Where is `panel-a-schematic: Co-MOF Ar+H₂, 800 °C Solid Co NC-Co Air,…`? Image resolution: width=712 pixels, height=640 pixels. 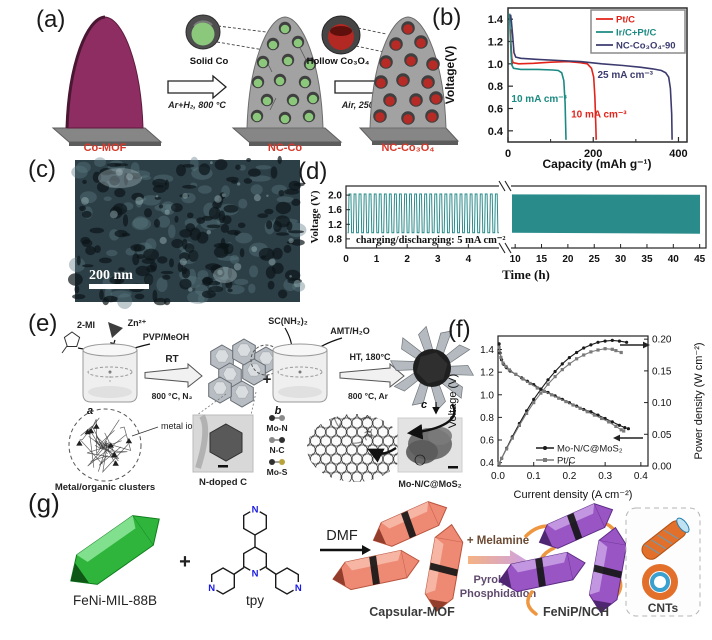 panel-a-schematic: Co-MOF Ar+H₂, 800 °C Solid Co NC-Co Air,… is located at coordinates (255, 84).